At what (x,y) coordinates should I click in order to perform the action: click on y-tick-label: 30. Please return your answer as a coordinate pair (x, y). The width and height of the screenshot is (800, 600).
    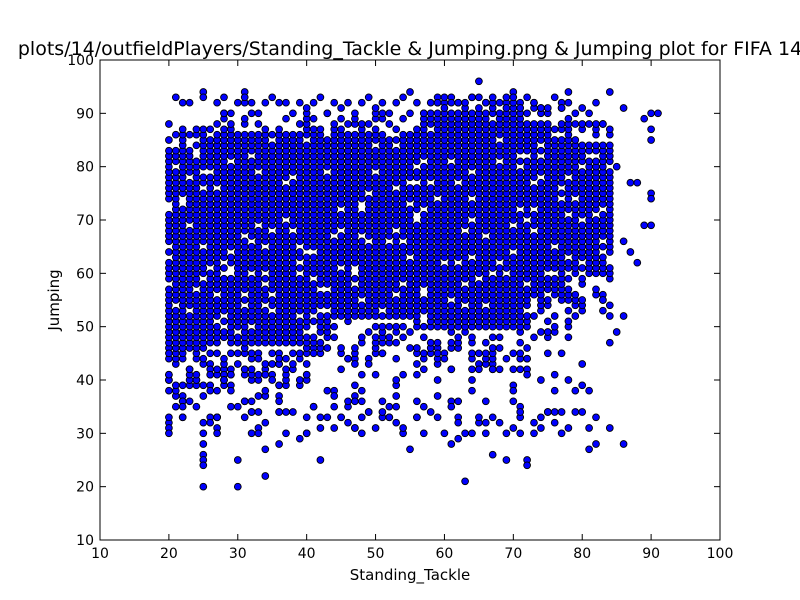
    Looking at the image, I should click on (85, 434).